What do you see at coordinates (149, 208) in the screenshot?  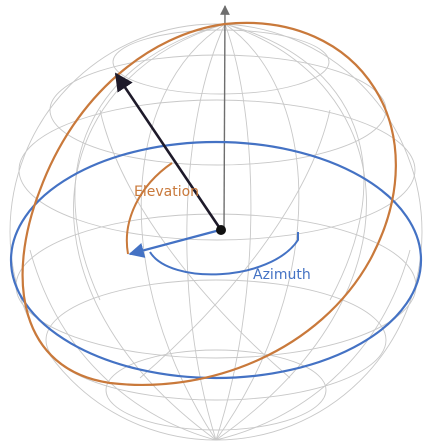 I see `elevation-arc` at bounding box center [149, 208].